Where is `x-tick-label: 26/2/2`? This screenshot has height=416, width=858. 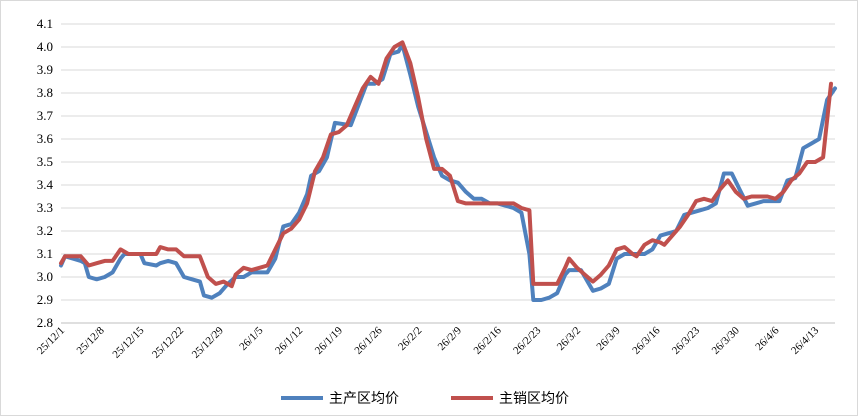 x-tick-label: 26/2/2 is located at coordinates (410, 339).